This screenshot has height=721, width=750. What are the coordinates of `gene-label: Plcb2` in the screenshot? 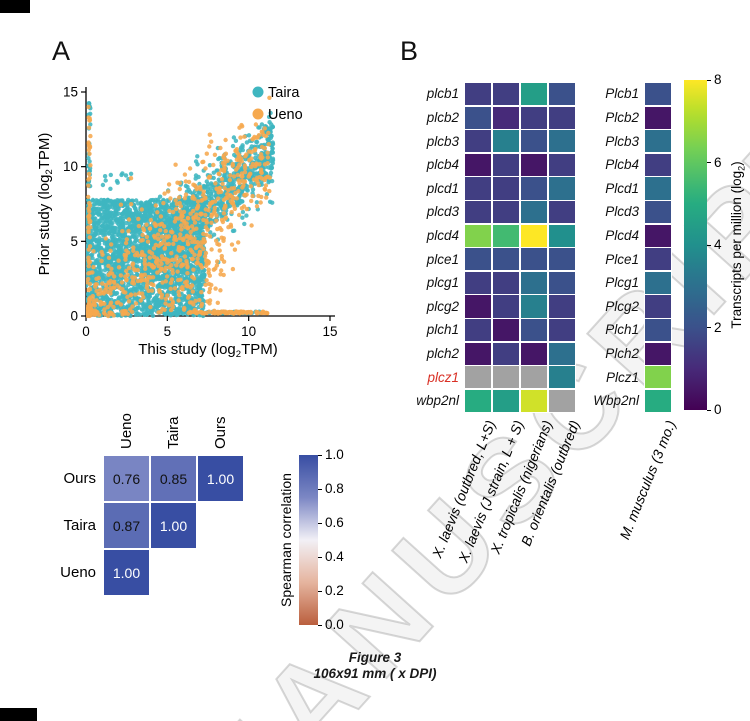 It's located at (622, 117).